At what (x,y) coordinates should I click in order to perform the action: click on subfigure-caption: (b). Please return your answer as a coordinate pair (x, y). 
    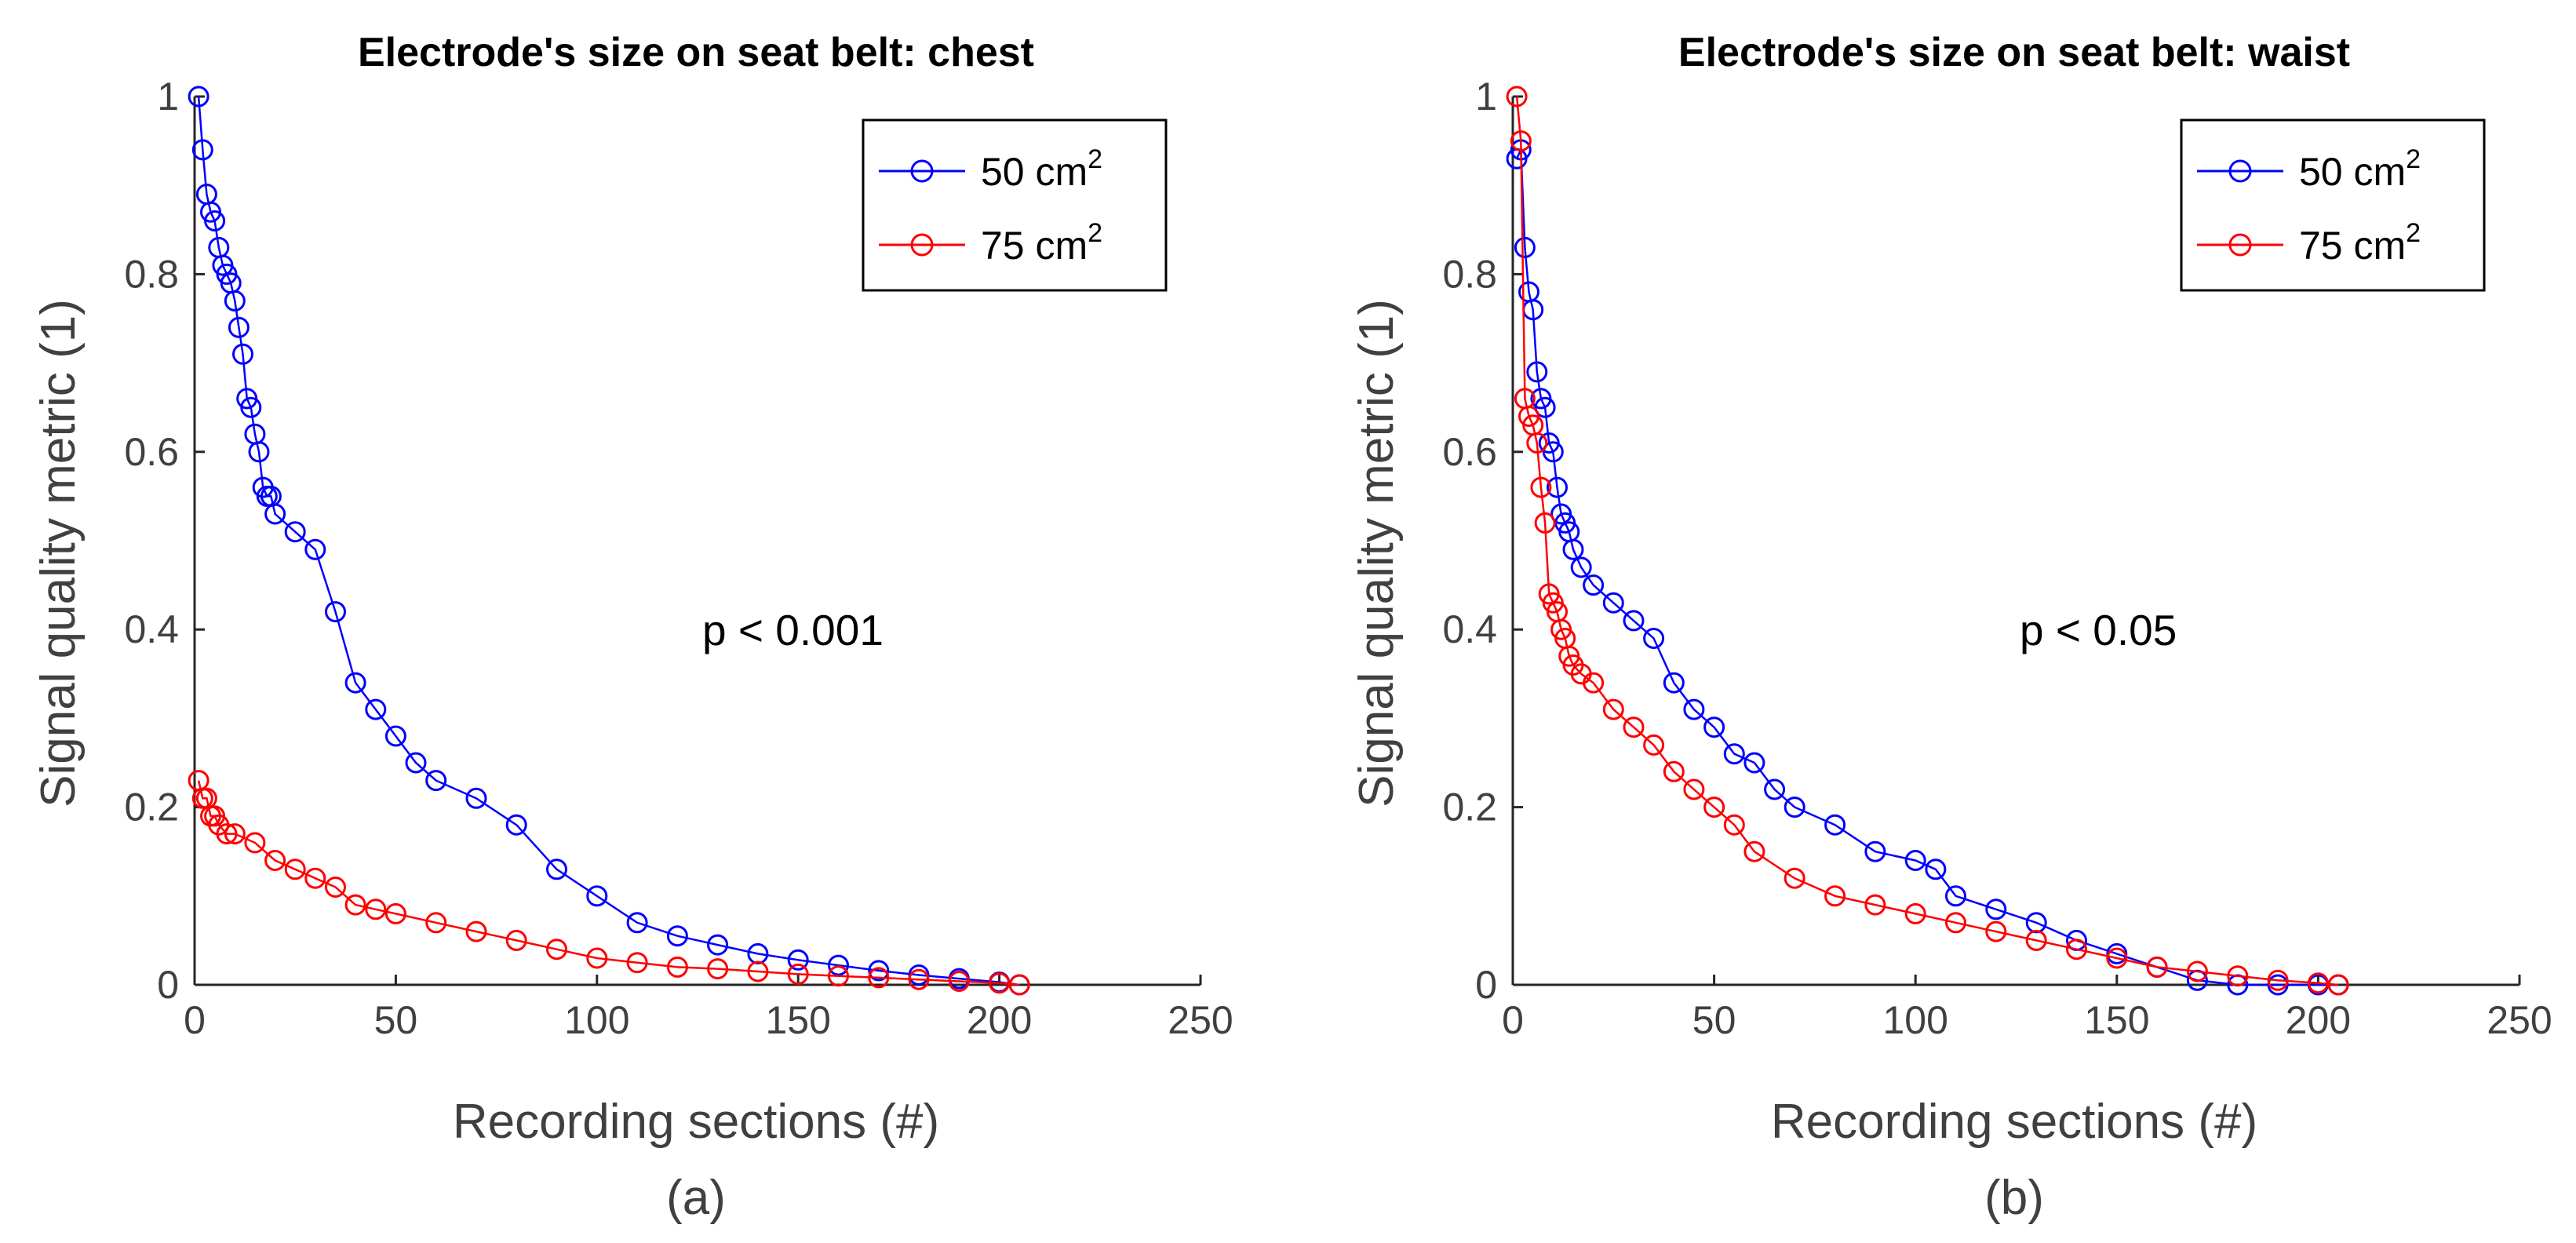
    Looking at the image, I should click on (2014, 1198).